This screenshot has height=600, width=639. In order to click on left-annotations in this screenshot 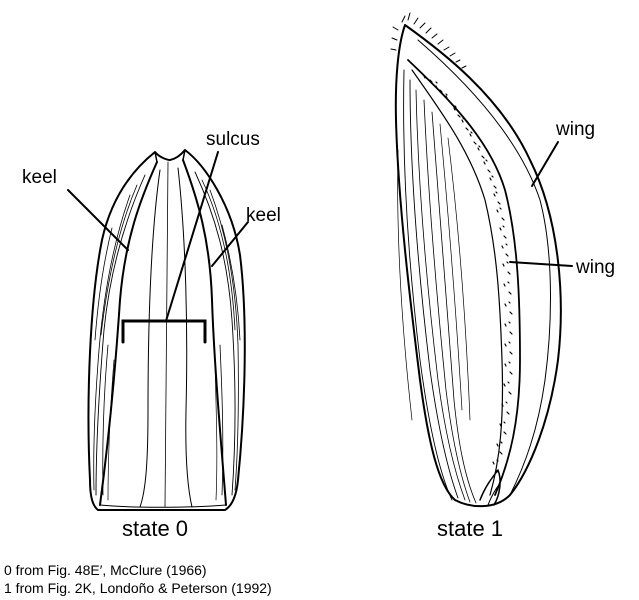, I will do `click(158, 247)`.